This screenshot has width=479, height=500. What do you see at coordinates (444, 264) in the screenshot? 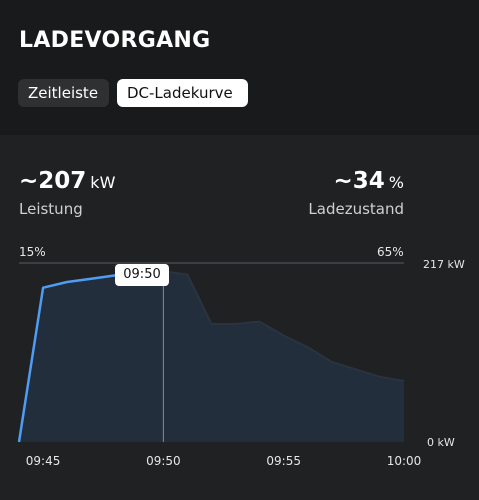
I see `y-max-label: 217 kW` at bounding box center [444, 264].